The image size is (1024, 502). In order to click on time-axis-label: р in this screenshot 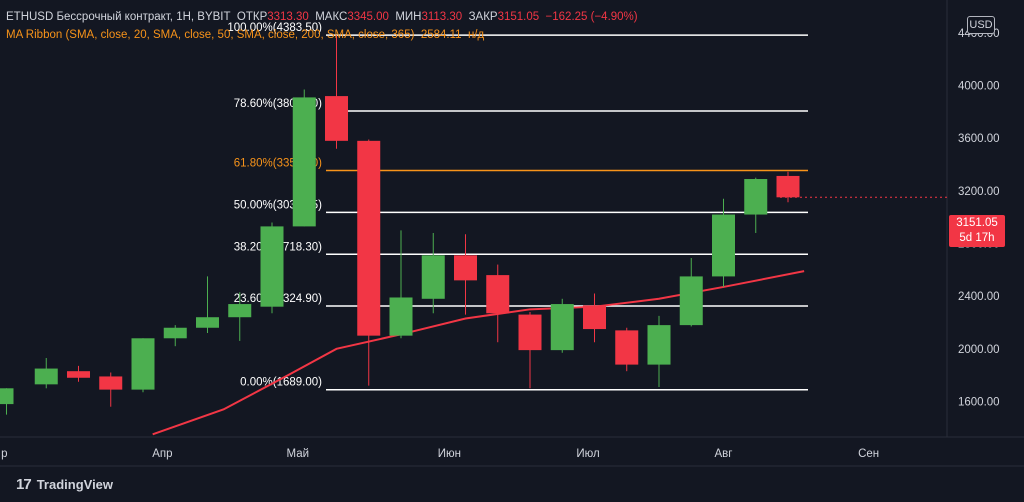, I will do `click(4, 454)`.